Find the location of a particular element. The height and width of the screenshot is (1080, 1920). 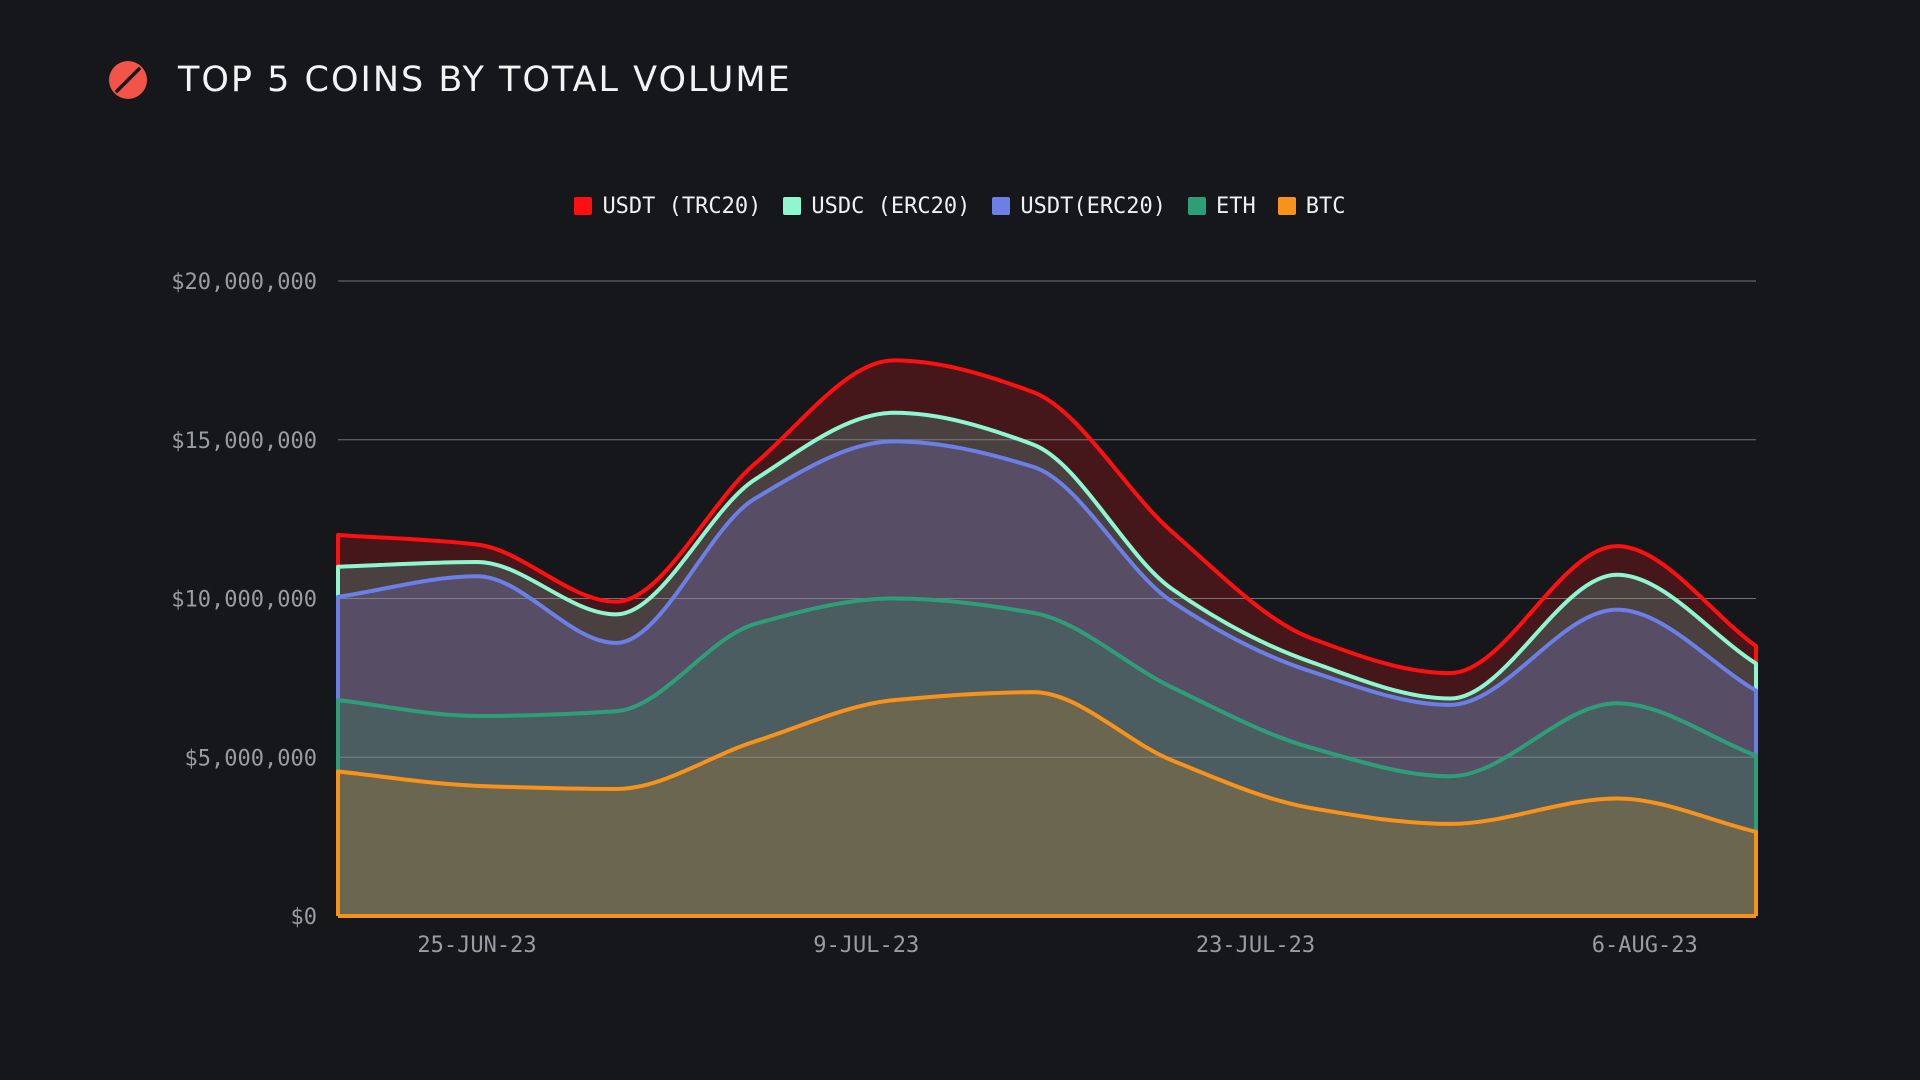

y-tick-label: $10,000,000 is located at coordinates (244, 600).